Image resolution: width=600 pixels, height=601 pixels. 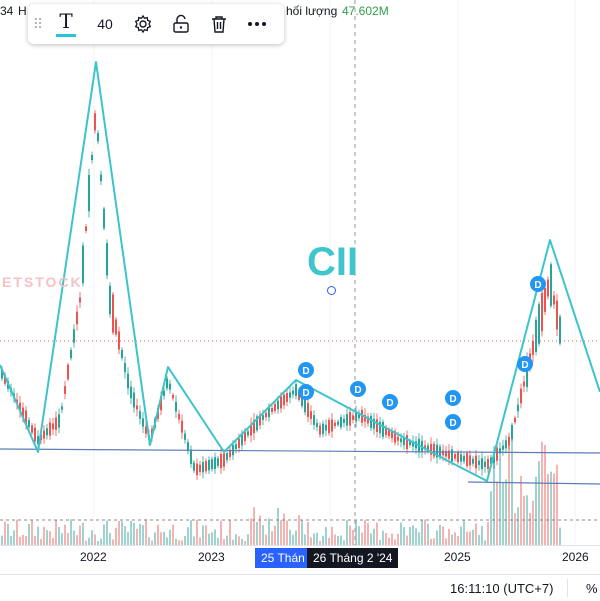 What do you see at coordinates (143, 24) in the screenshot?
I see `gear-icon` at bounding box center [143, 24].